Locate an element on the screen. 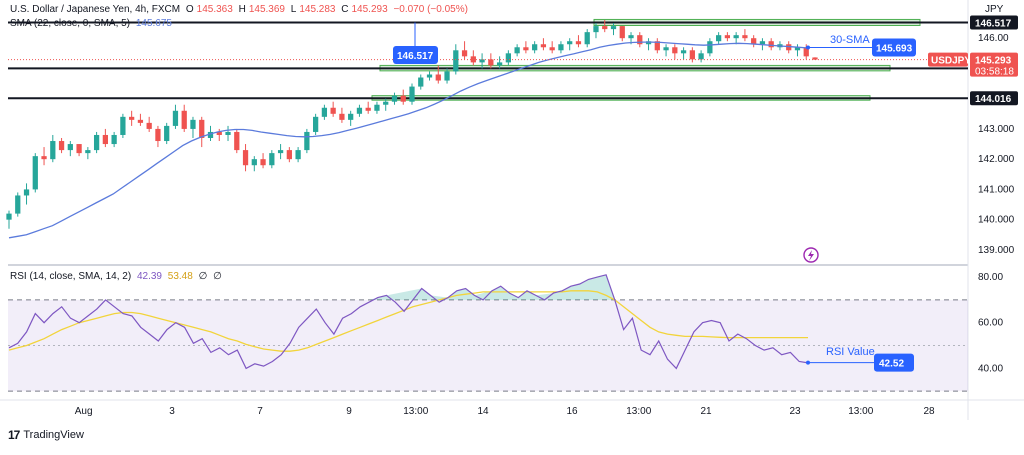  rsi-tick-label: 60.00 is located at coordinates (990, 323).